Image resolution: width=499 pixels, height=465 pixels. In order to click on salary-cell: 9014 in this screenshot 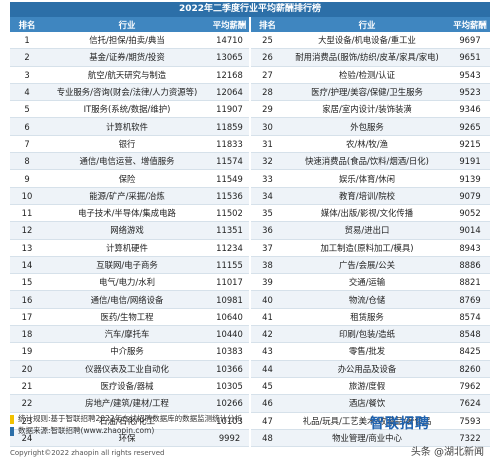, I will do `click(470, 230)`.